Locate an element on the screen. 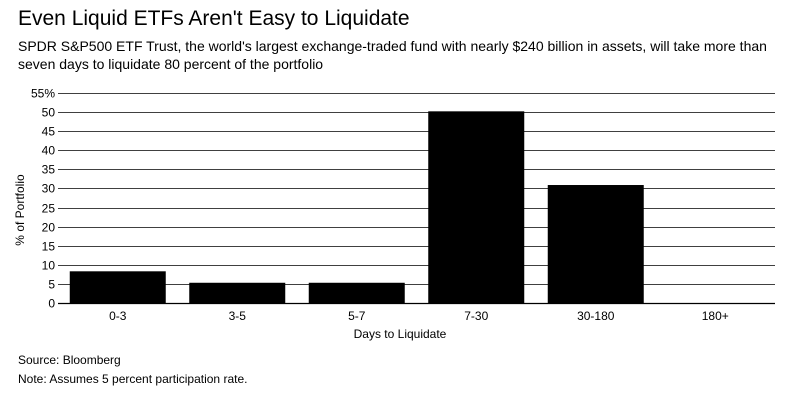 This screenshot has height=408, width=800. x-tick-label: 7-30 is located at coordinates (476, 316).